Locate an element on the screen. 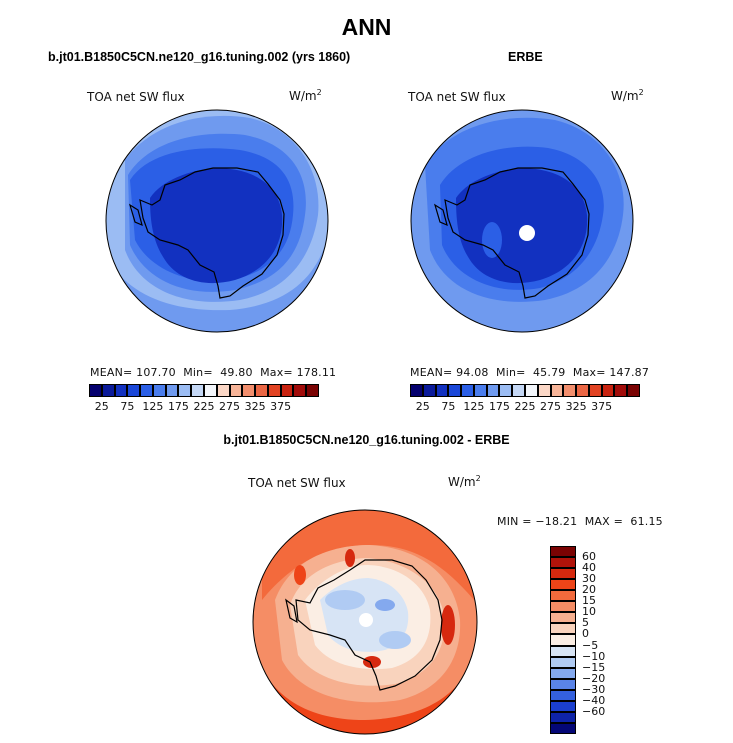  panel-left-field-label: TOA net SW flux is located at coordinates (136, 97).